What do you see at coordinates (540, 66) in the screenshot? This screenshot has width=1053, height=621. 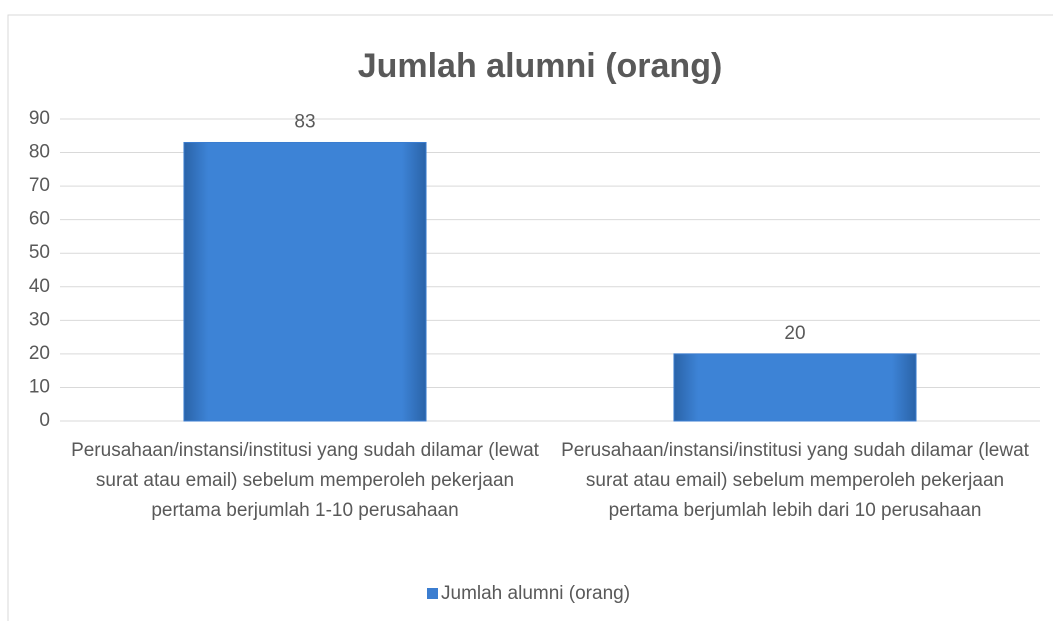 I see `chart-title: Jumlah alumni (orang)` at bounding box center [540, 66].